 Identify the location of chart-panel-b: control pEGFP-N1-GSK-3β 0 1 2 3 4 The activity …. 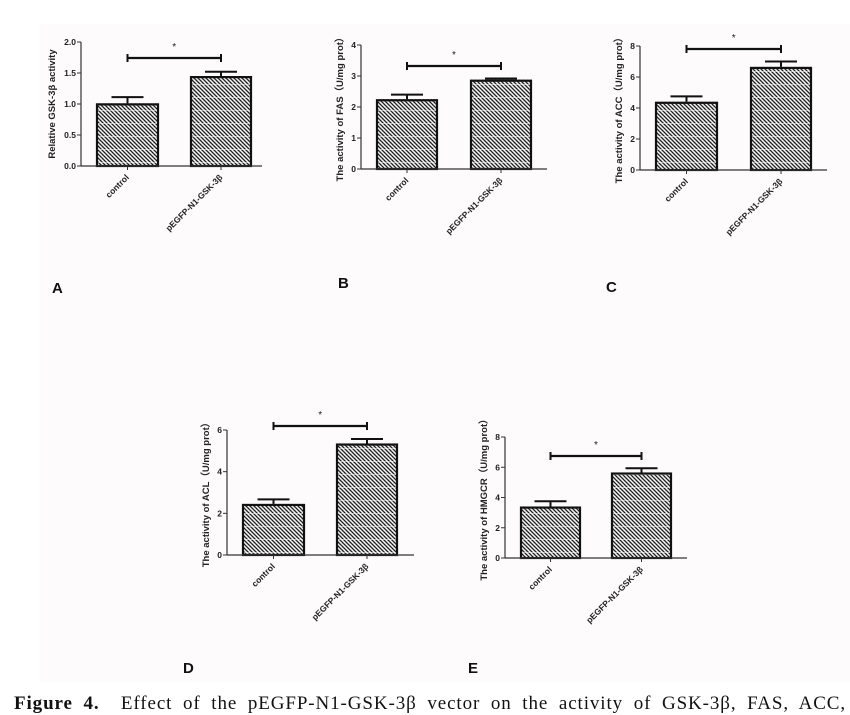
(440, 134).